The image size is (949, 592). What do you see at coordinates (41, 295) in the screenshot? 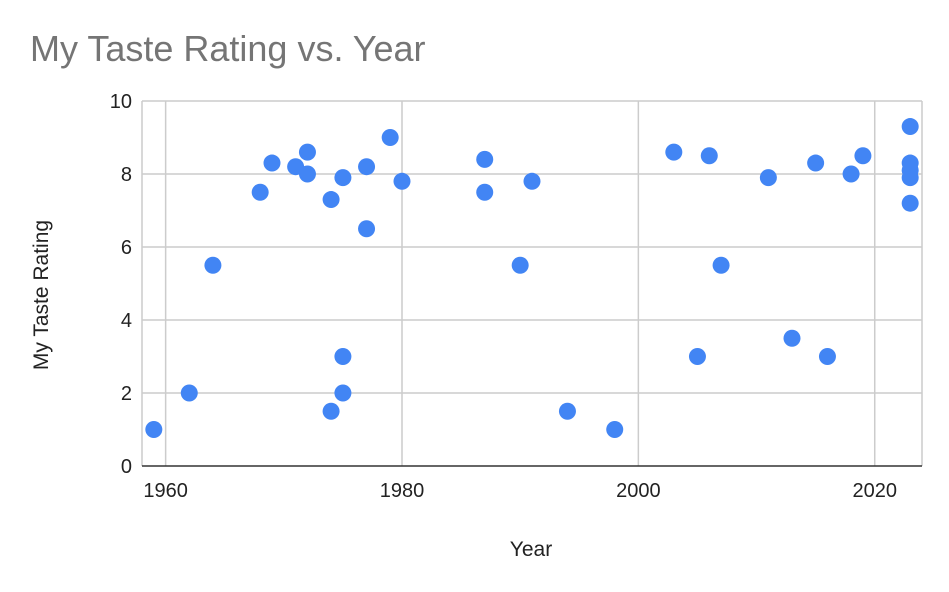
I see `y-axis-label: My Taste Rating` at bounding box center [41, 295].